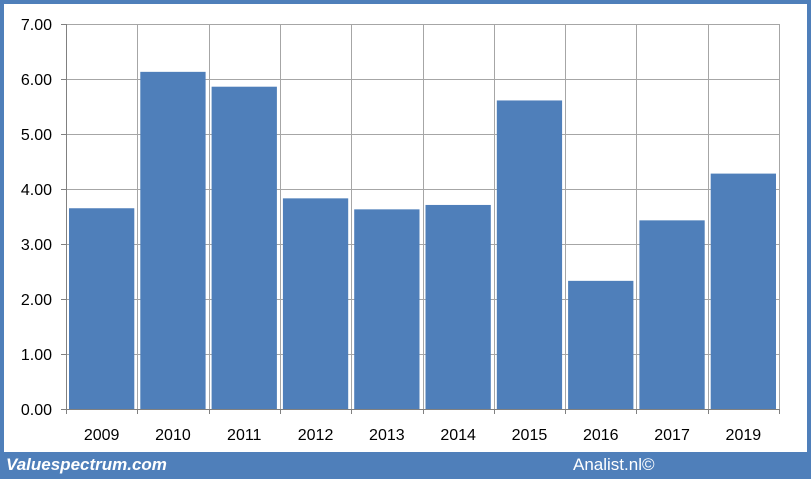  I want to click on x-tick-label: 2013, so click(387, 435).